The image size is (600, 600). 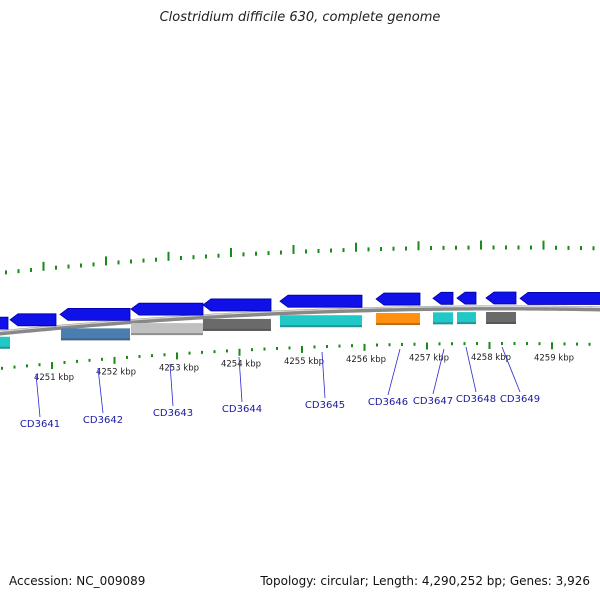 I want to click on backbone-line, so click(x=300, y=320).